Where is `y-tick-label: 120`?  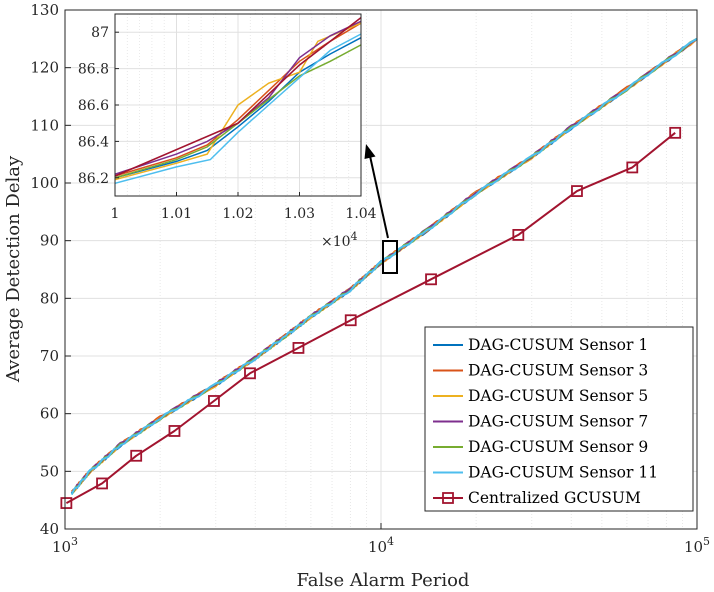
y-tick-label: 120 is located at coordinates (44, 68).